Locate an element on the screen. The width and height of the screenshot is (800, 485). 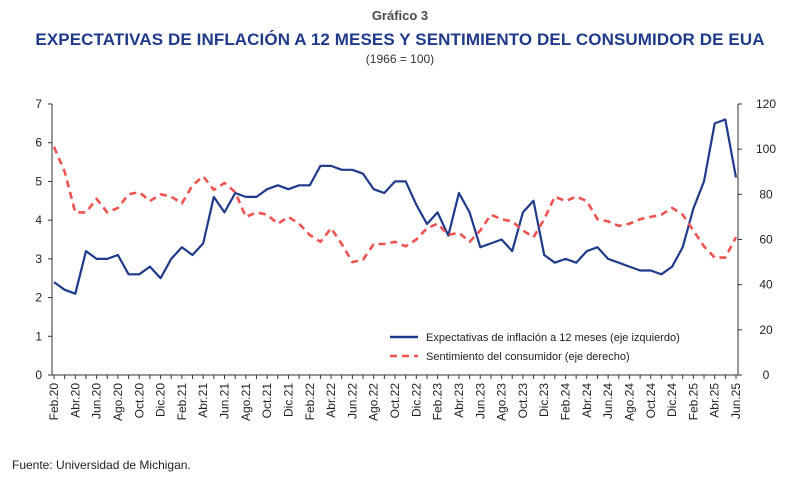
x-tick-label: Jun.20 is located at coordinates (97, 401).